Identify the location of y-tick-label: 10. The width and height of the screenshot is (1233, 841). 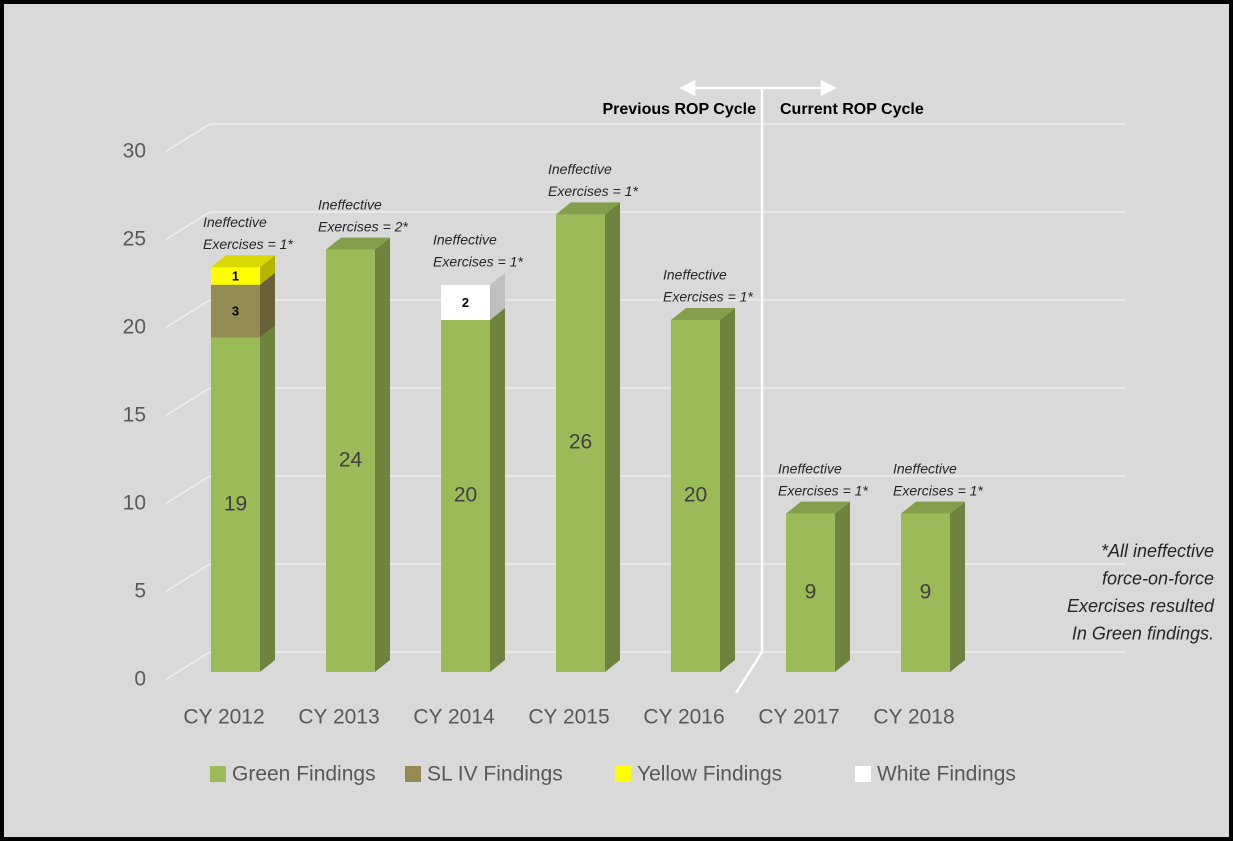
(134, 503).